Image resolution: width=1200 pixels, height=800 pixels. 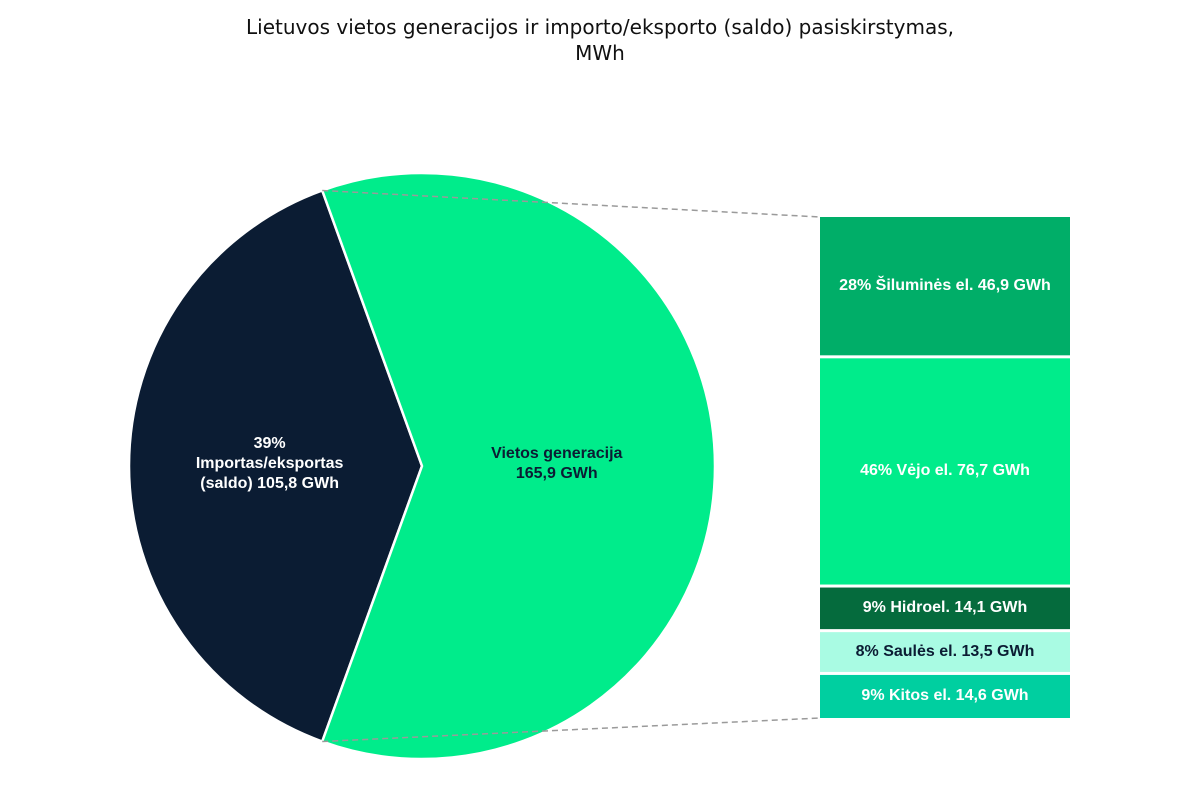 I want to click on chart-title-line-2: MWh, so click(x=600, y=53).